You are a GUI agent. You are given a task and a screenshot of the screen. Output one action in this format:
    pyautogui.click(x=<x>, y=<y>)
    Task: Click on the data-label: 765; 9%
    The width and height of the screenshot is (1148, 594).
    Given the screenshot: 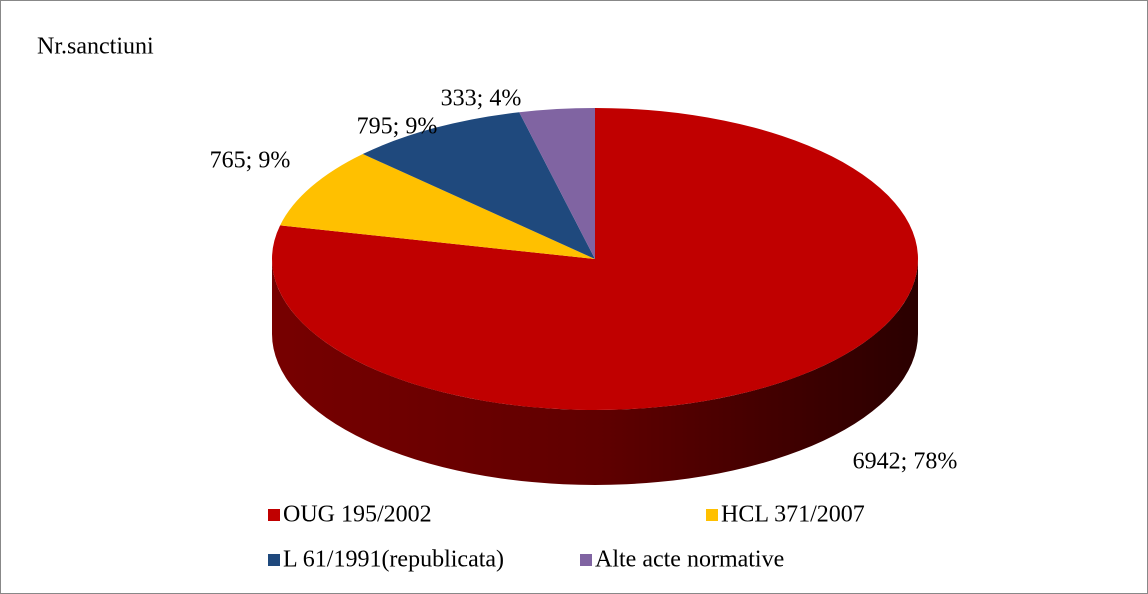 What is the action you would take?
    pyautogui.click(x=250, y=161)
    